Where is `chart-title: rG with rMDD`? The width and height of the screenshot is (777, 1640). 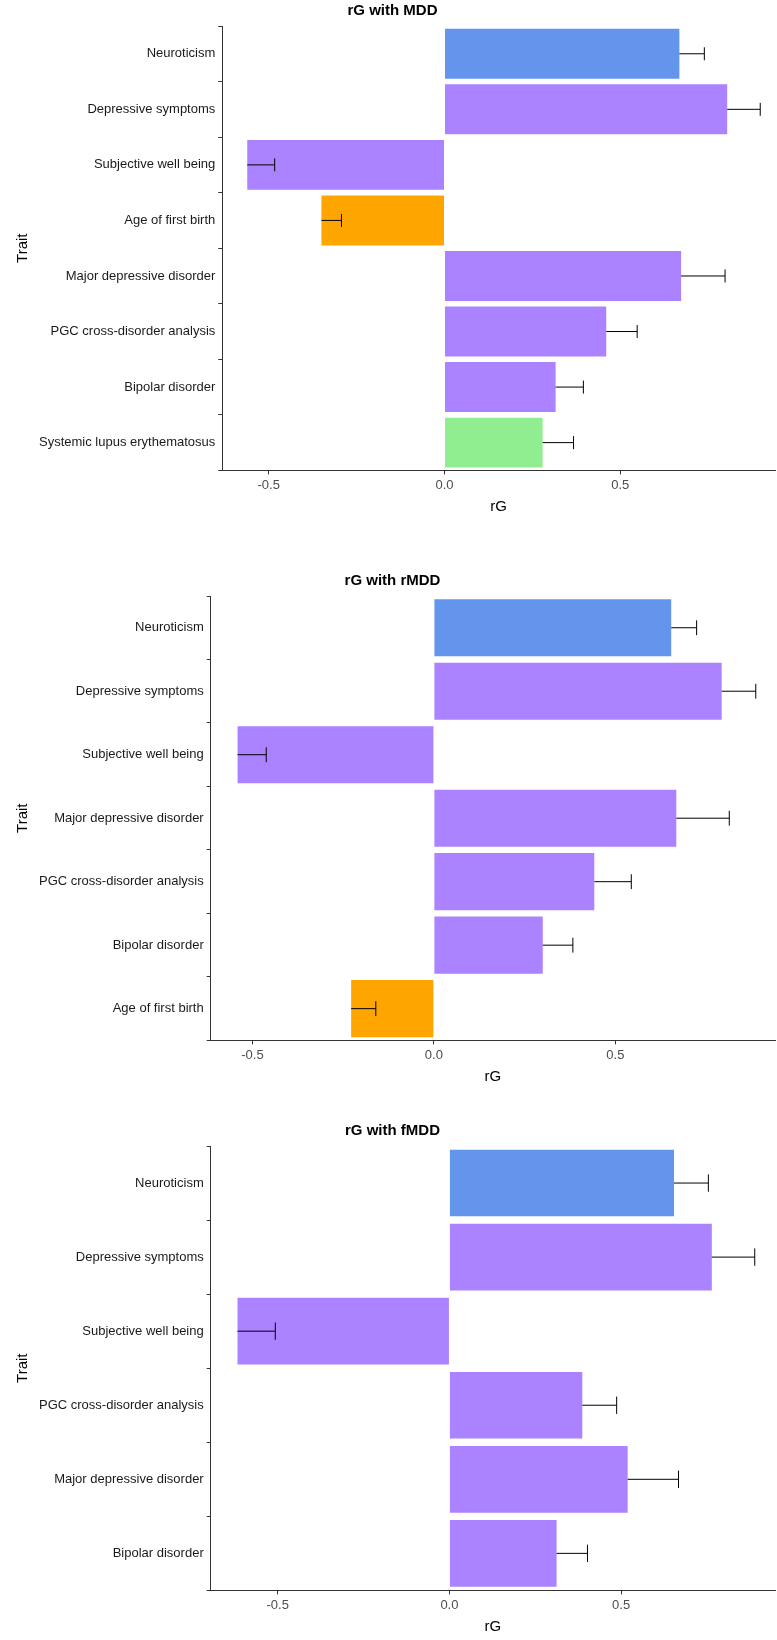
chart-title: rG with rMDD is located at coordinates (392, 580).